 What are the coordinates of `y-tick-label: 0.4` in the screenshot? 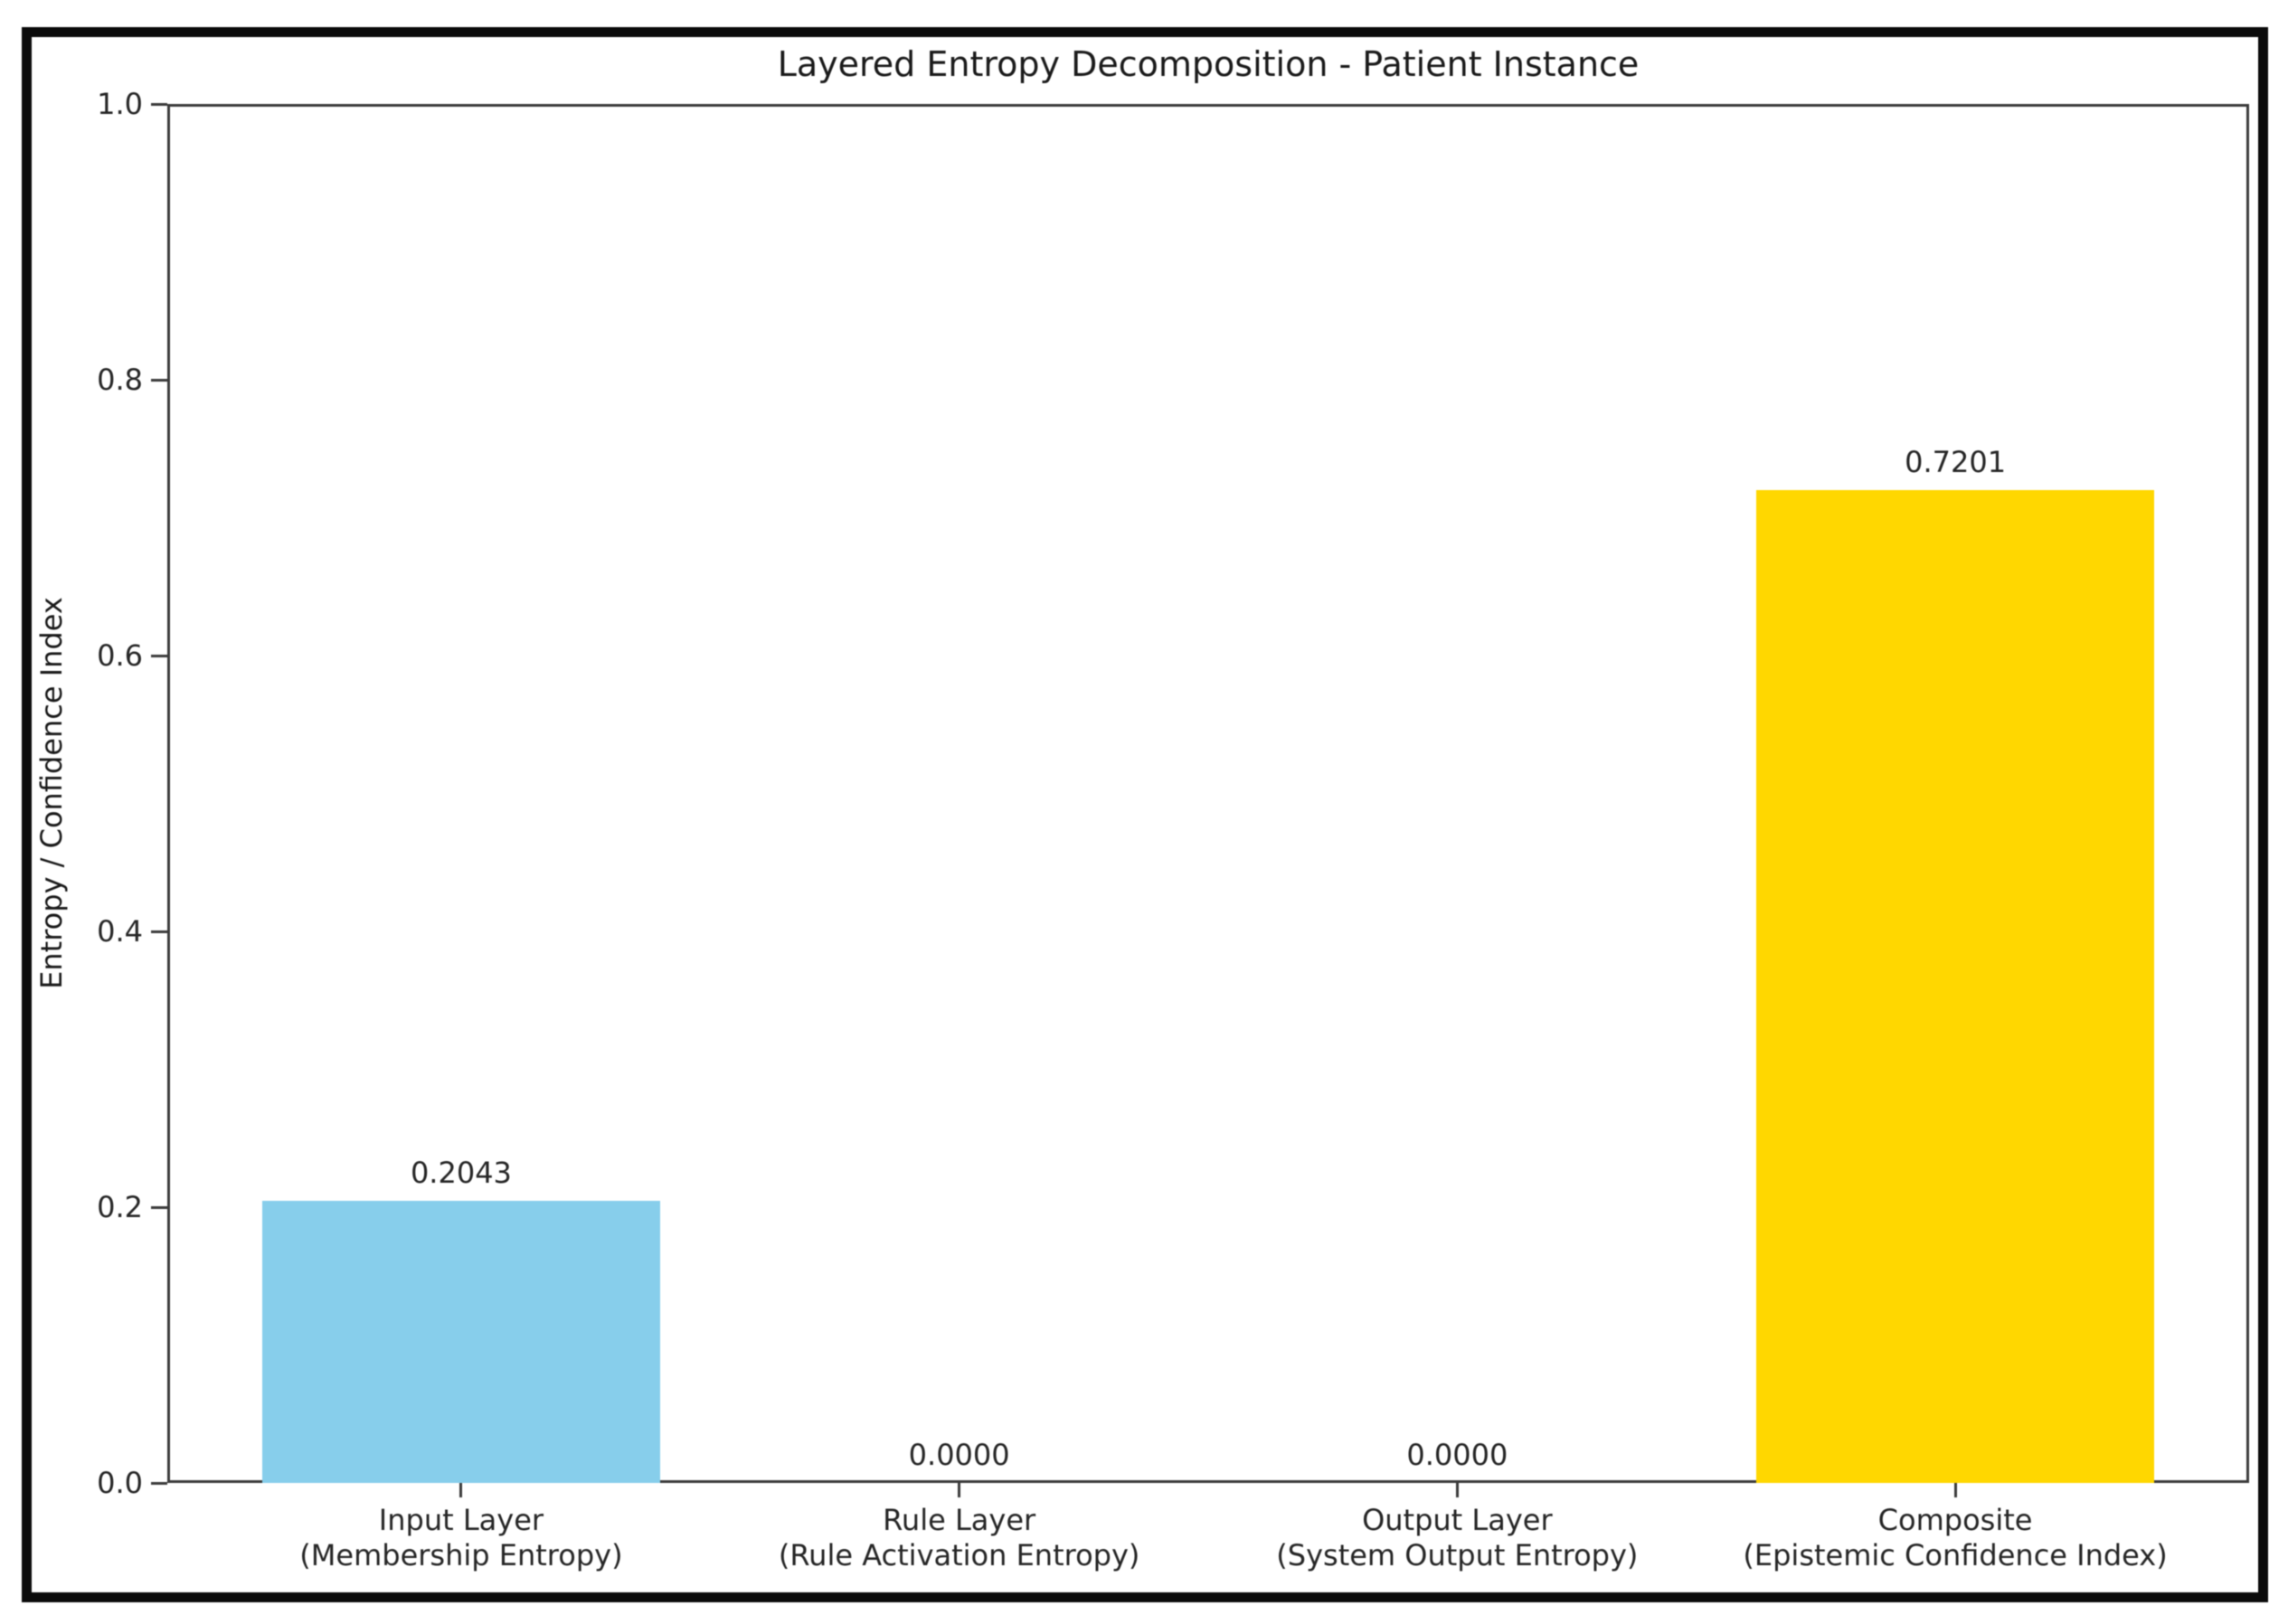 It's located at (120, 932).